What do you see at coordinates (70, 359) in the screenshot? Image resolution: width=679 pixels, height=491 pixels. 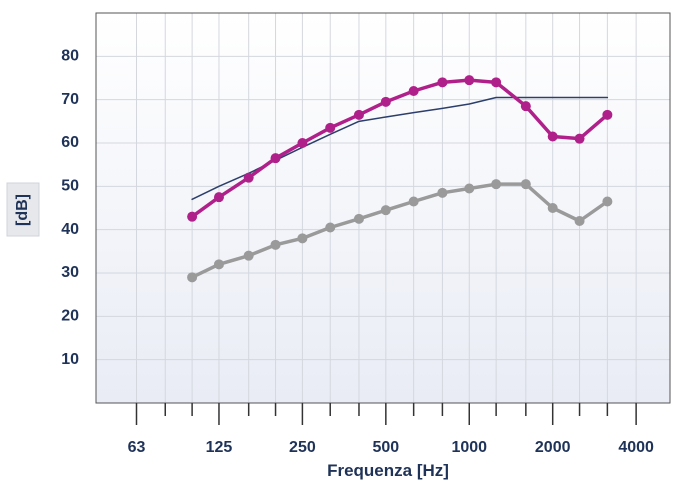 I see `y-tick-label: 10` at bounding box center [70, 359].